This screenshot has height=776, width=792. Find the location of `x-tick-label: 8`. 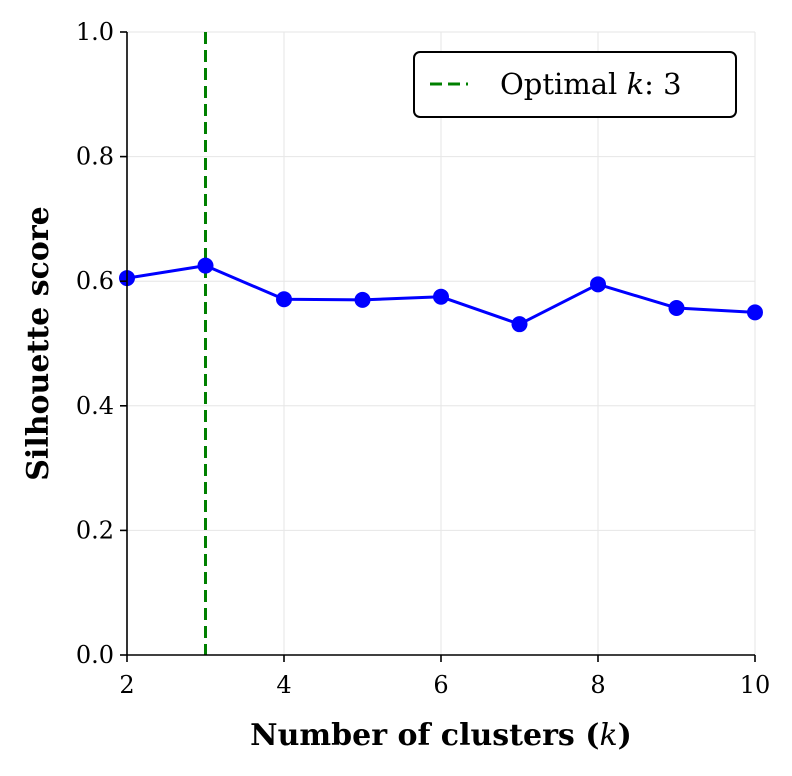

x-tick-label: 8 is located at coordinates (597, 685).